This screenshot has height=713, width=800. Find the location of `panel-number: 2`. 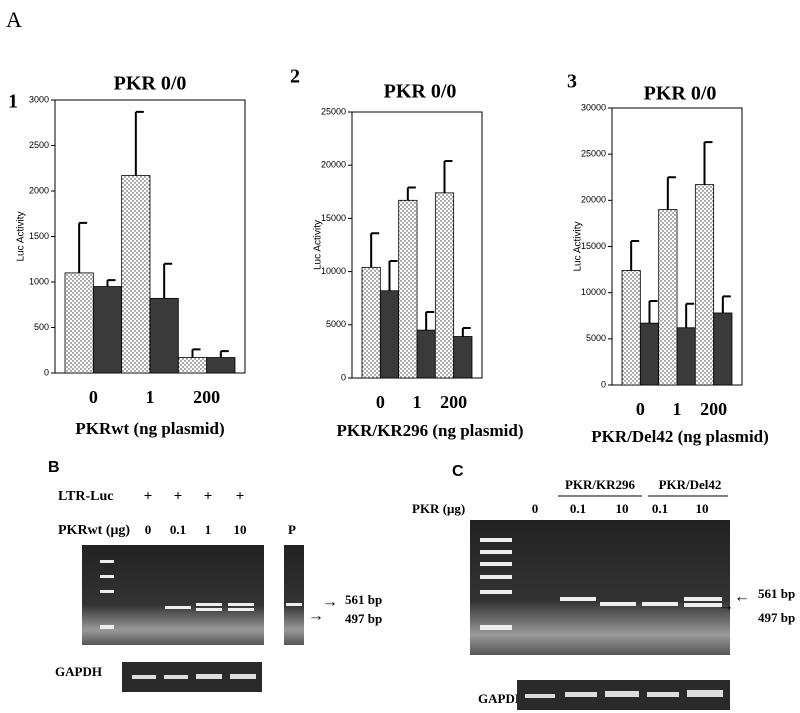

panel-number: 2 is located at coordinates (295, 77).